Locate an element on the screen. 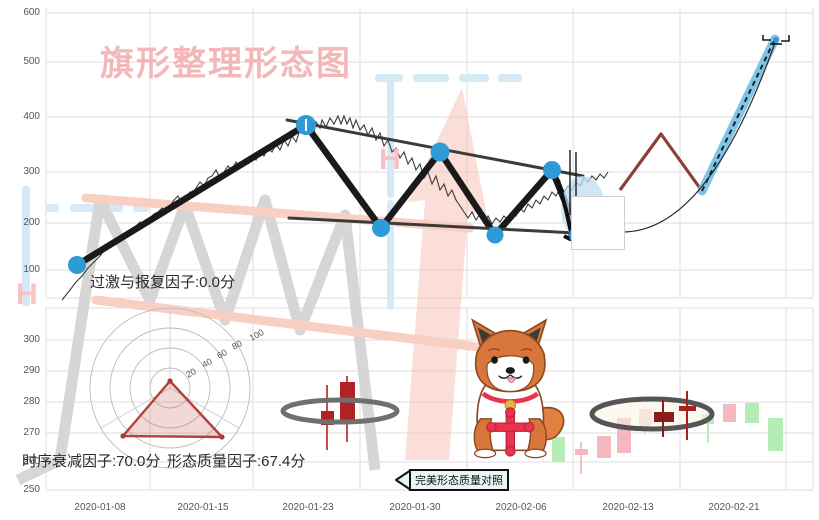 Image resolution: width=819 pixels, height=520 pixels. candle-right-7-front is located at coordinates (687, 415).